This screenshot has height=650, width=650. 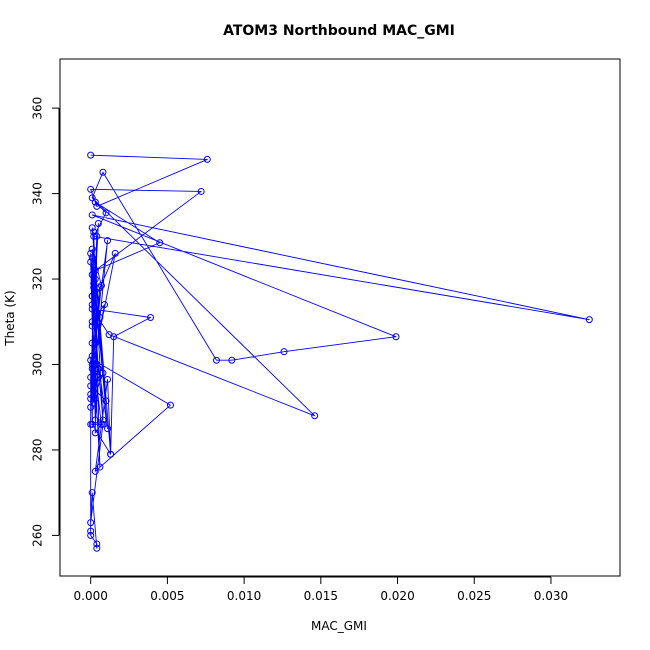 I want to click on x-tick-label: 0.000, so click(x=91, y=596).